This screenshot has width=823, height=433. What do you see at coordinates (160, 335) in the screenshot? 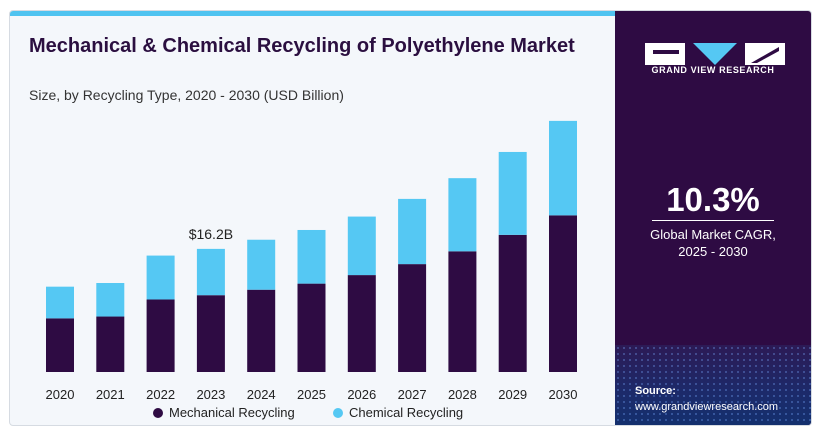
I see `bar-mechanical-2022` at bounding box center [160, 335].